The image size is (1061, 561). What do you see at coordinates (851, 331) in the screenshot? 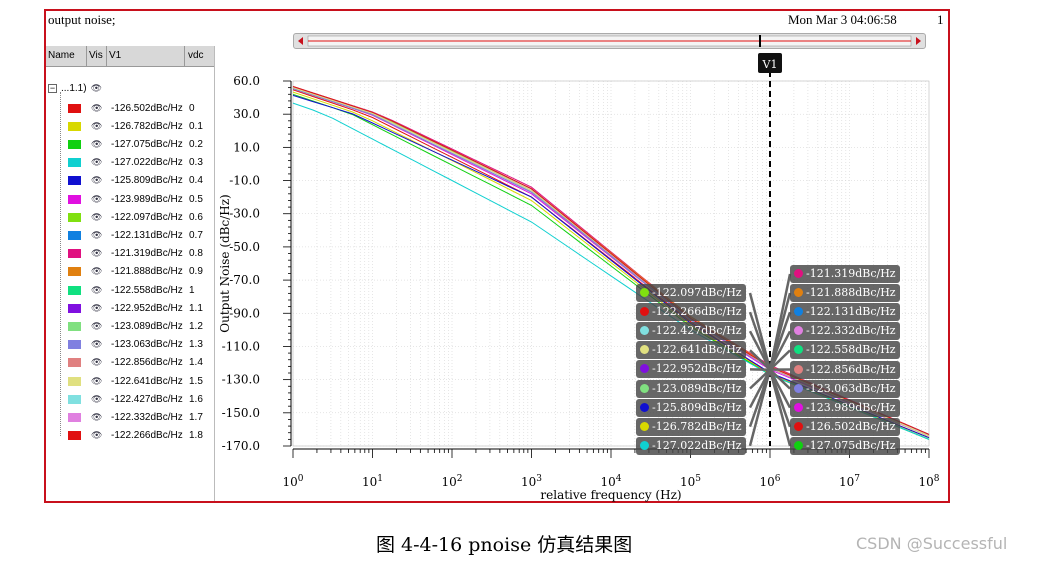
I see `marker-value: -122.332dBc/Hz` at bounding box center [851, 331].